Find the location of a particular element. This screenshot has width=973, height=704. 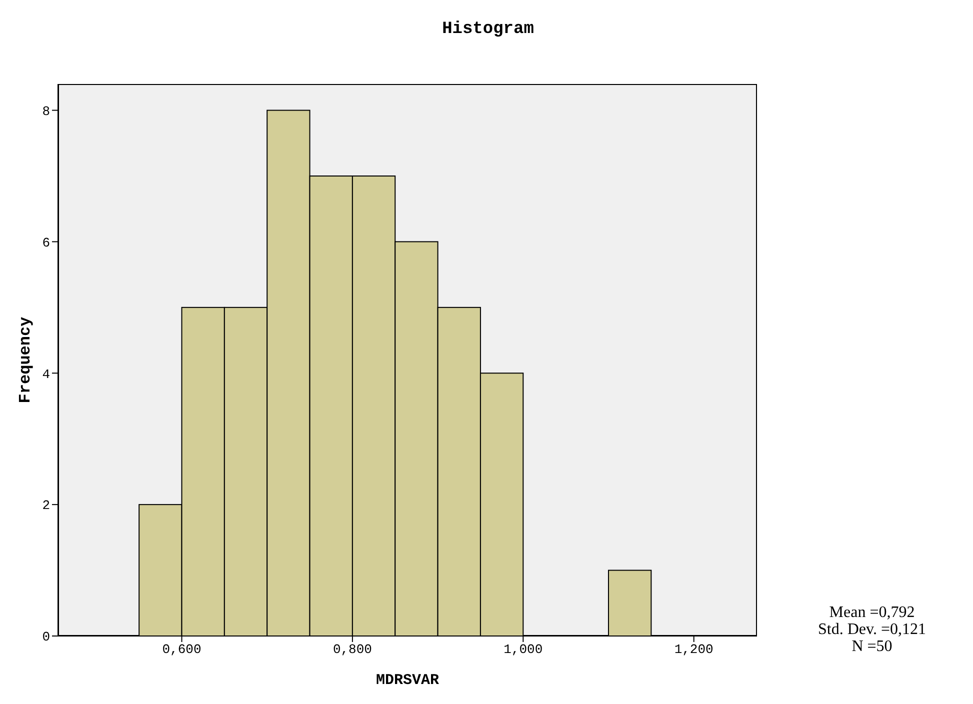

y-tick-label: 4 is located at coordinates (46, 374).